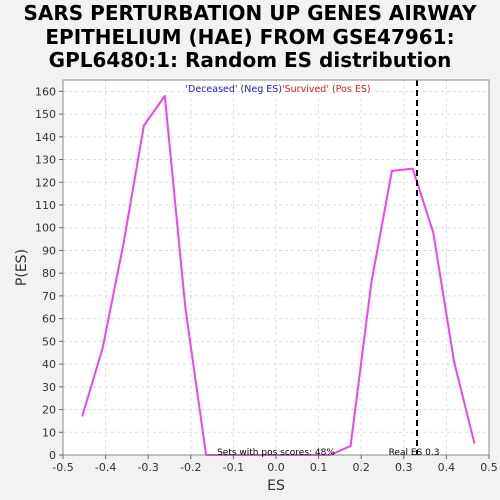  Describe the element at coordinates (49, 432) in the screenshot. I see `y-tick-label: 10` at that location.